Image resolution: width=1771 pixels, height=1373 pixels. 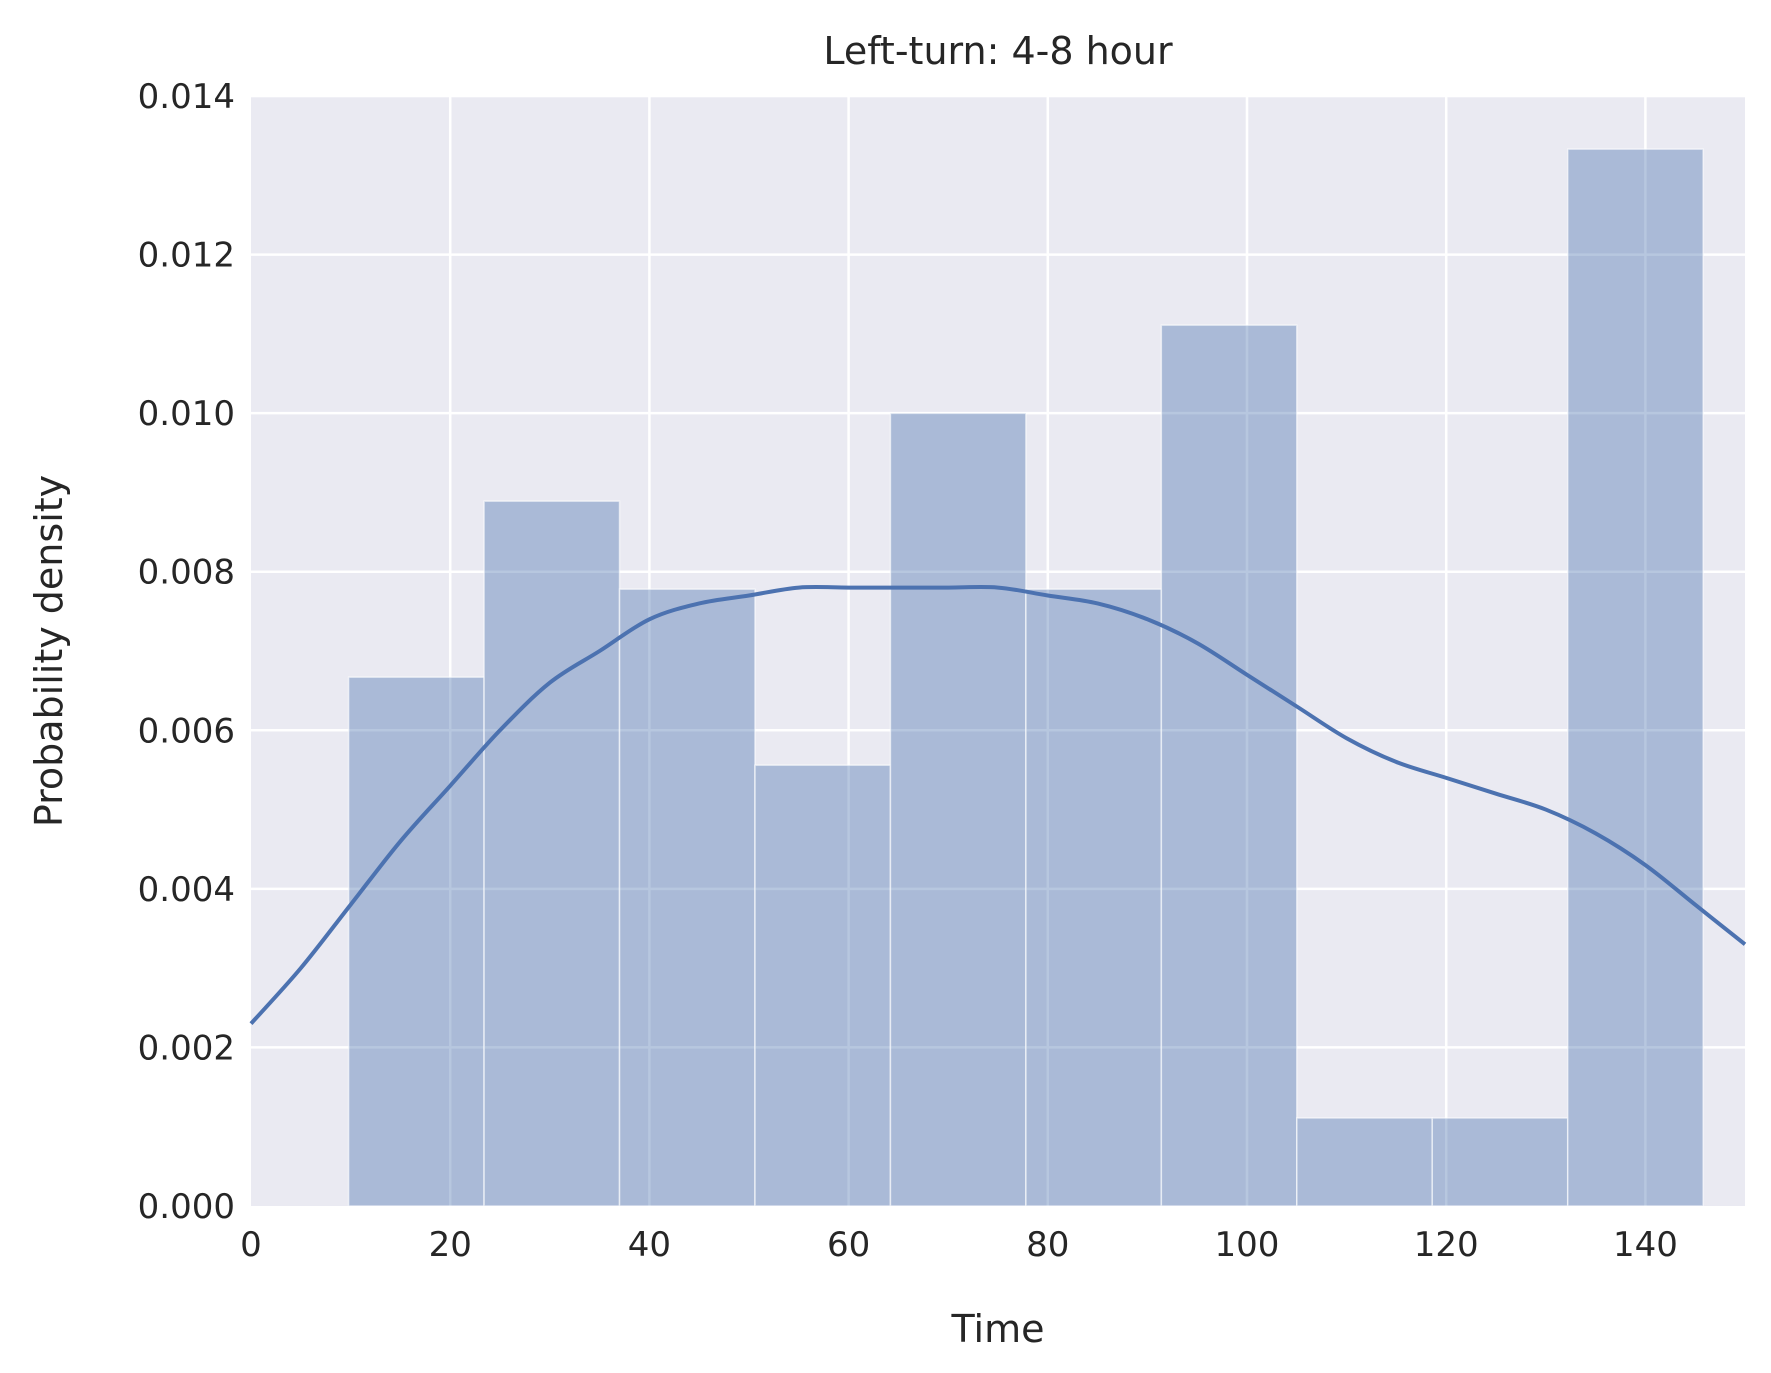 I want to click on x-tick-label: 80, so click(x=1047, y=1245).